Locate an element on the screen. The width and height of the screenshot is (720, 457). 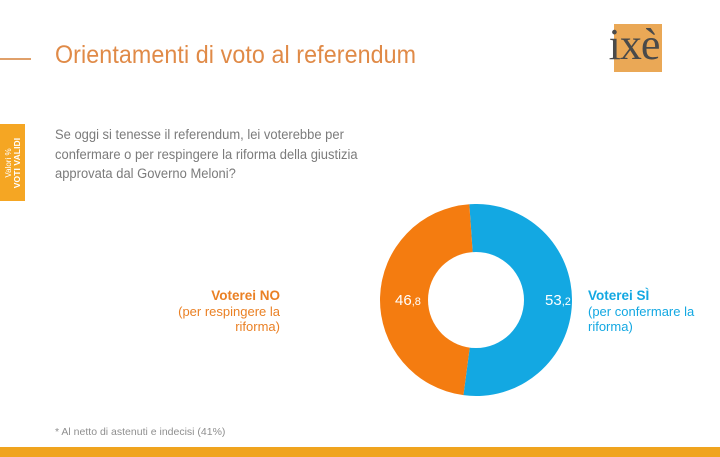
units-tab: Valori % VOTI VALIDI is located at coordinates (12, 162).